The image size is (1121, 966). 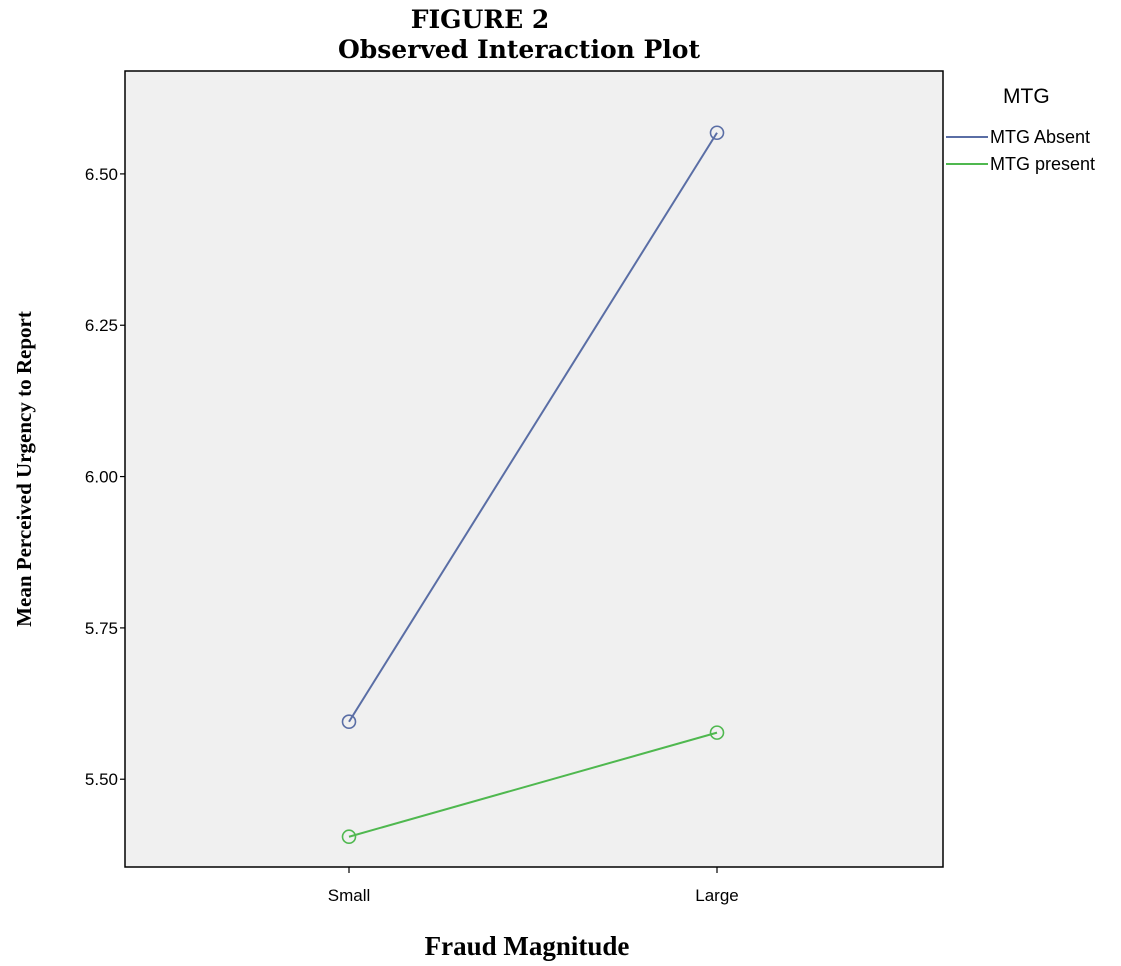 What do you see at coordinates (349, 895) in the screenshot?
I see `x-tick-label: Small` at bounding box center [349, 895].